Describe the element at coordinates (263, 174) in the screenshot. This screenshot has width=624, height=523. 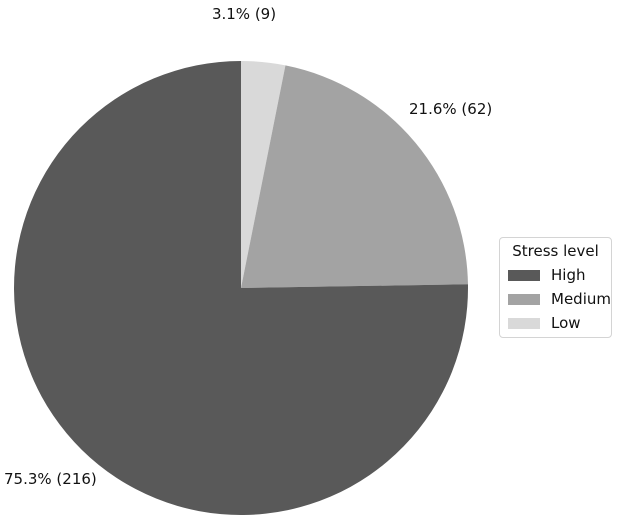
I see `pie-slice-low` at that location.